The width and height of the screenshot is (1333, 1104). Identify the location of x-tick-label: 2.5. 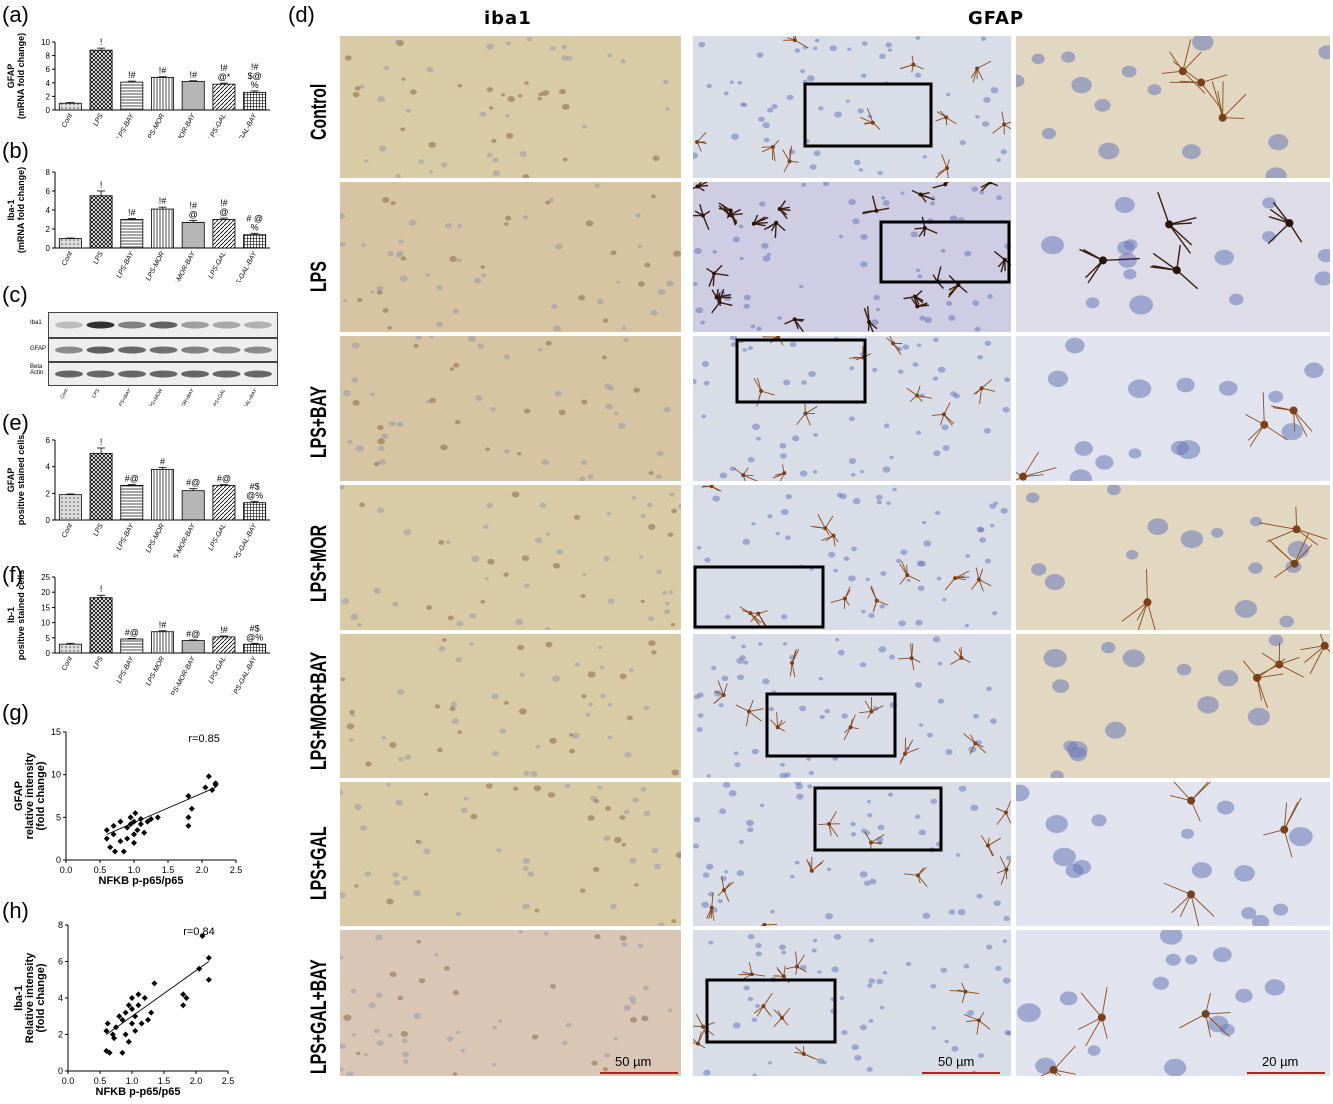
(228, 1081).